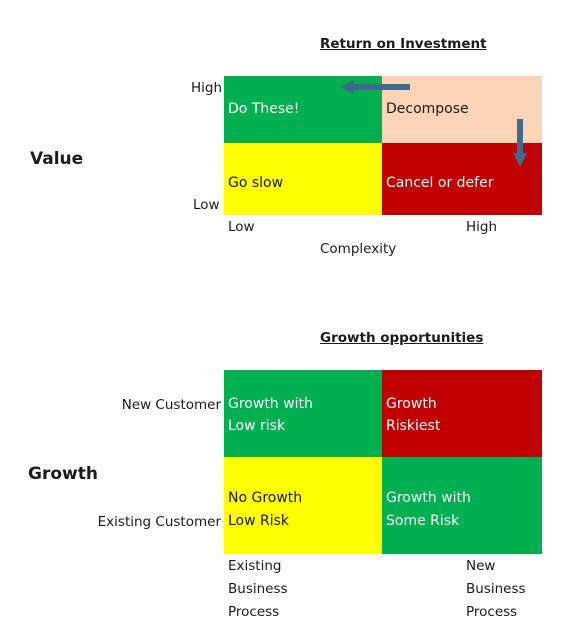  What do you see at coordinates (207, 88) in the screenshot?
I see `roi-y-high-label: High` at bounding box center [207, 88].